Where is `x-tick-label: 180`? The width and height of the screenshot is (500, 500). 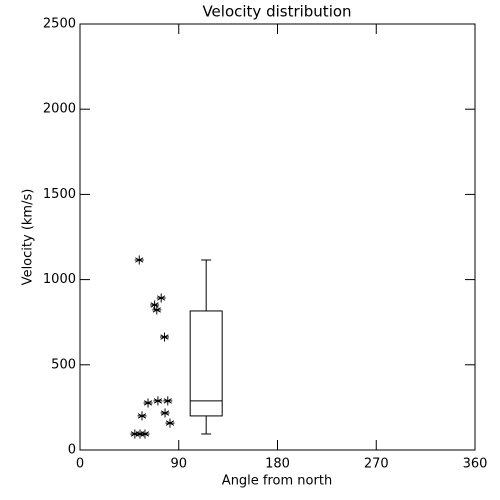
x-tick-label: 180 is located at coordinates (277, 464).